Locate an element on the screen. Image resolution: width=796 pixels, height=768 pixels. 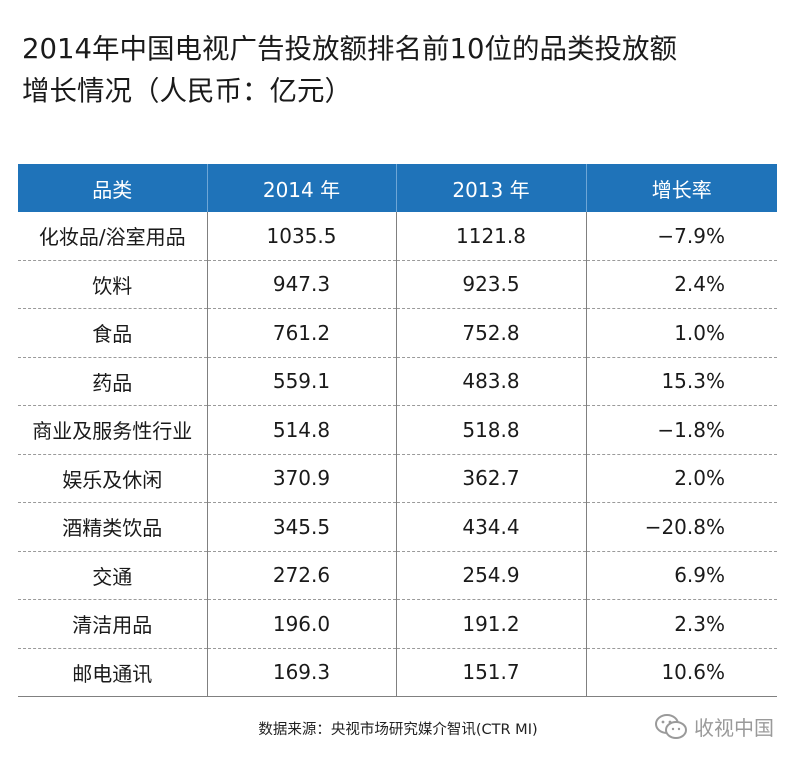
cell-2013-value: 191.2 is located at coordinates (490, 624).